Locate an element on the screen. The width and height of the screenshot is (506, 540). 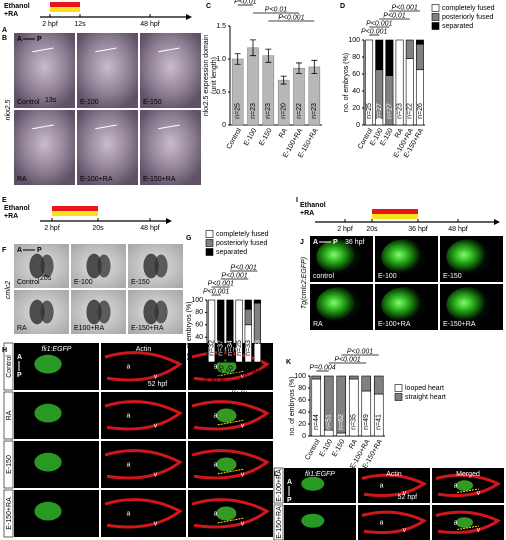
legend-label: posteriorly fused is located at coordinates (467, 17).